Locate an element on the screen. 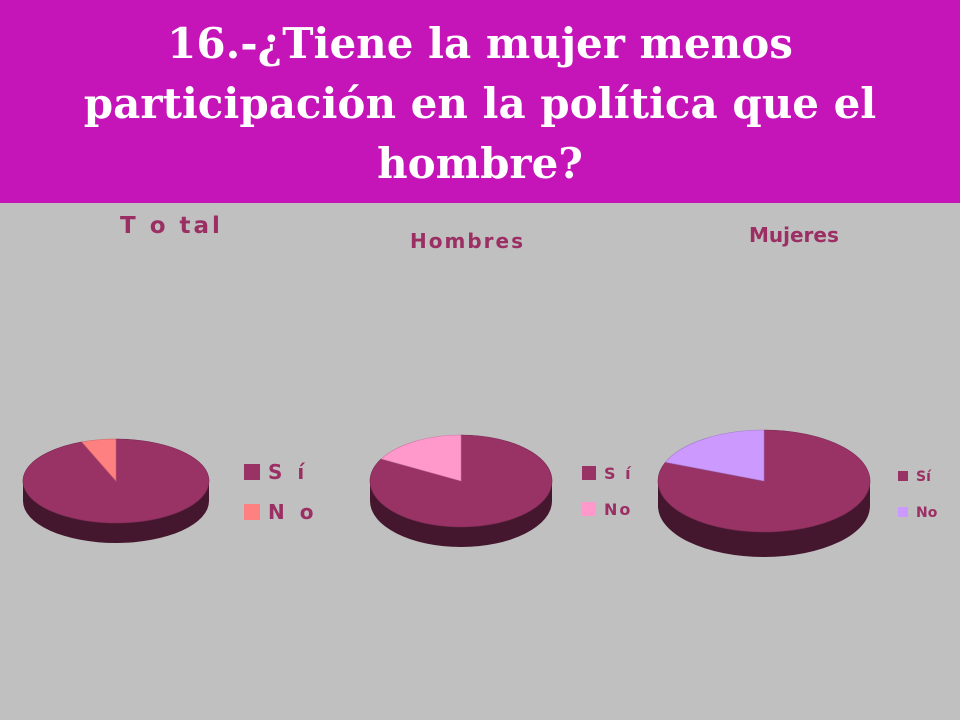 This screenshot has height=720, width=960. chart-title-total: T o tal is located at coordinates (171, 226).